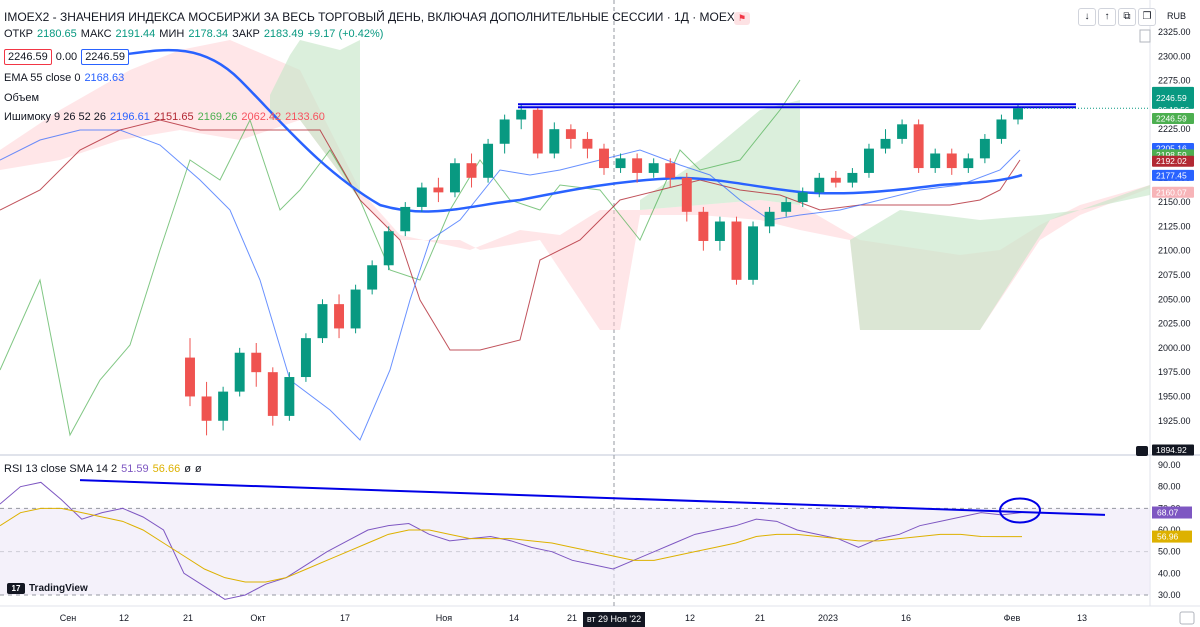  I want to click on settings-icon: ❐, so click(1147, 17).